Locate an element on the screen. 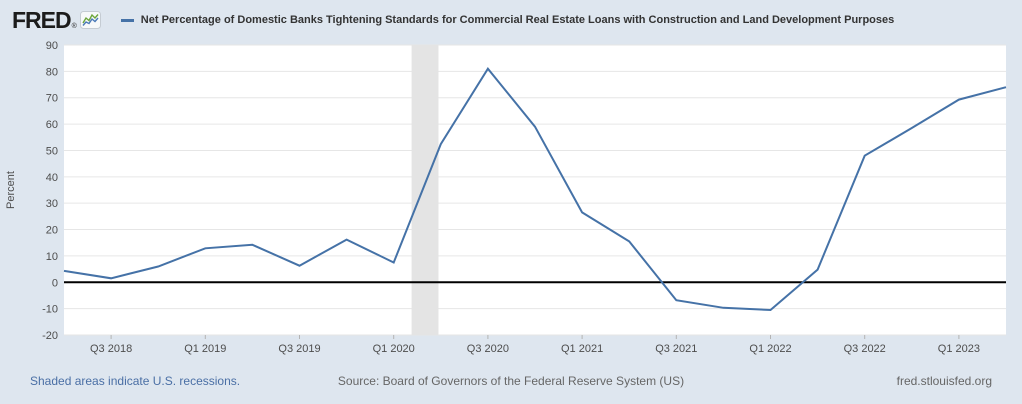 This screenshot has width=1022, height=404. x-axis-tick-label: Q3 2020 is located at coordinates (488, 349).